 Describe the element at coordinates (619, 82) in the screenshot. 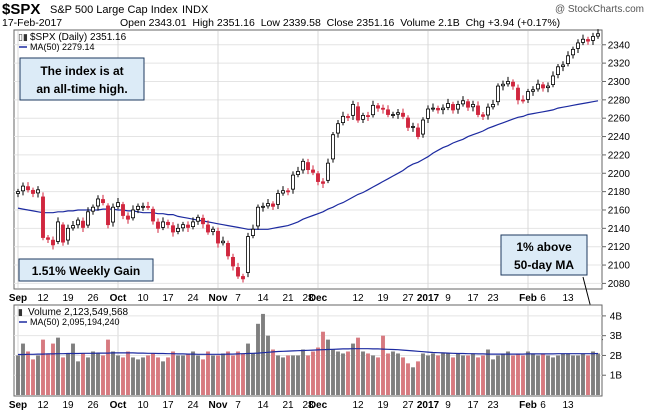

I see `price-tick-label: 2300` at that location.